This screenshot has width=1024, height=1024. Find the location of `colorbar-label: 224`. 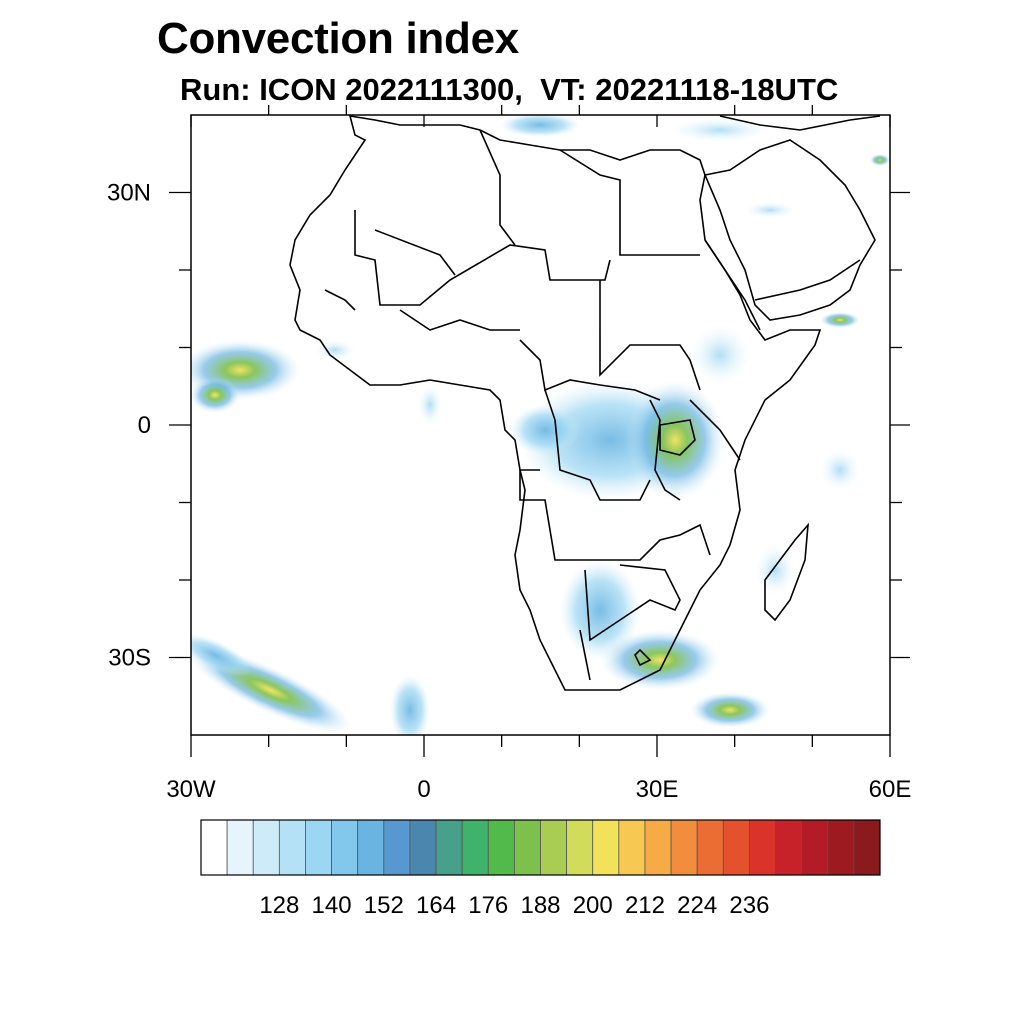

colorbar-label: 224 is located at coordinates (697, 905).